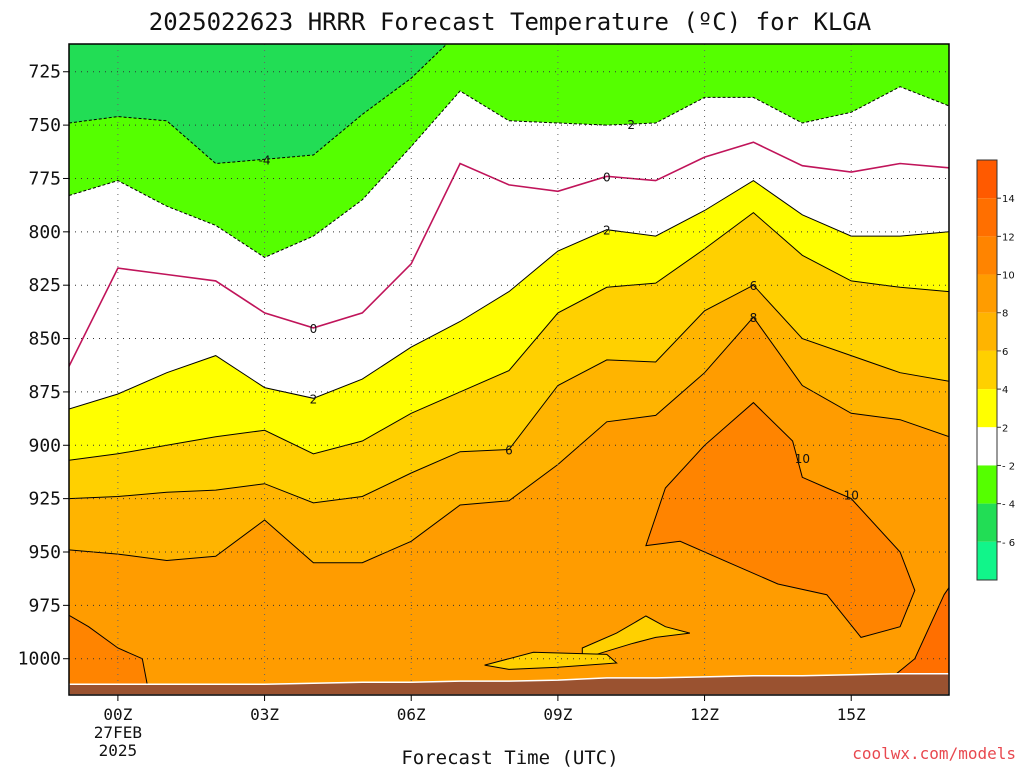  Describe the element at coordinates (44, 178) in the screenshot. I see `ytick-label-775: 775` at that location.